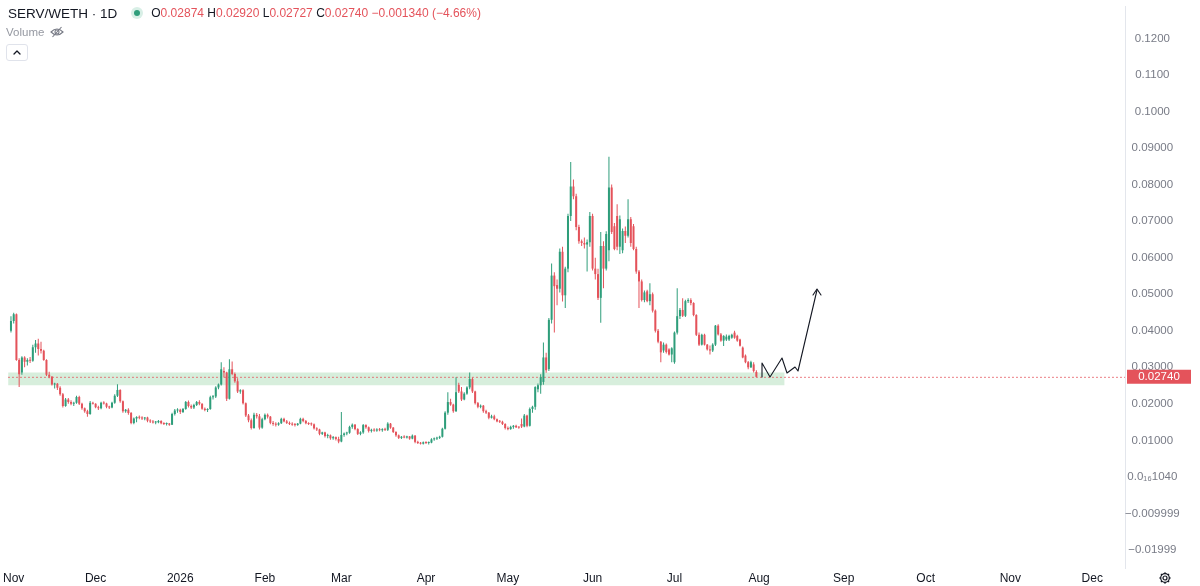 The width and height of the screenshot is (1200, 586). What do you see at coordinates (1152, 439) in the screenshot?
I see `y-tick-label: 0.01000` at bounding box center [1152, 439].